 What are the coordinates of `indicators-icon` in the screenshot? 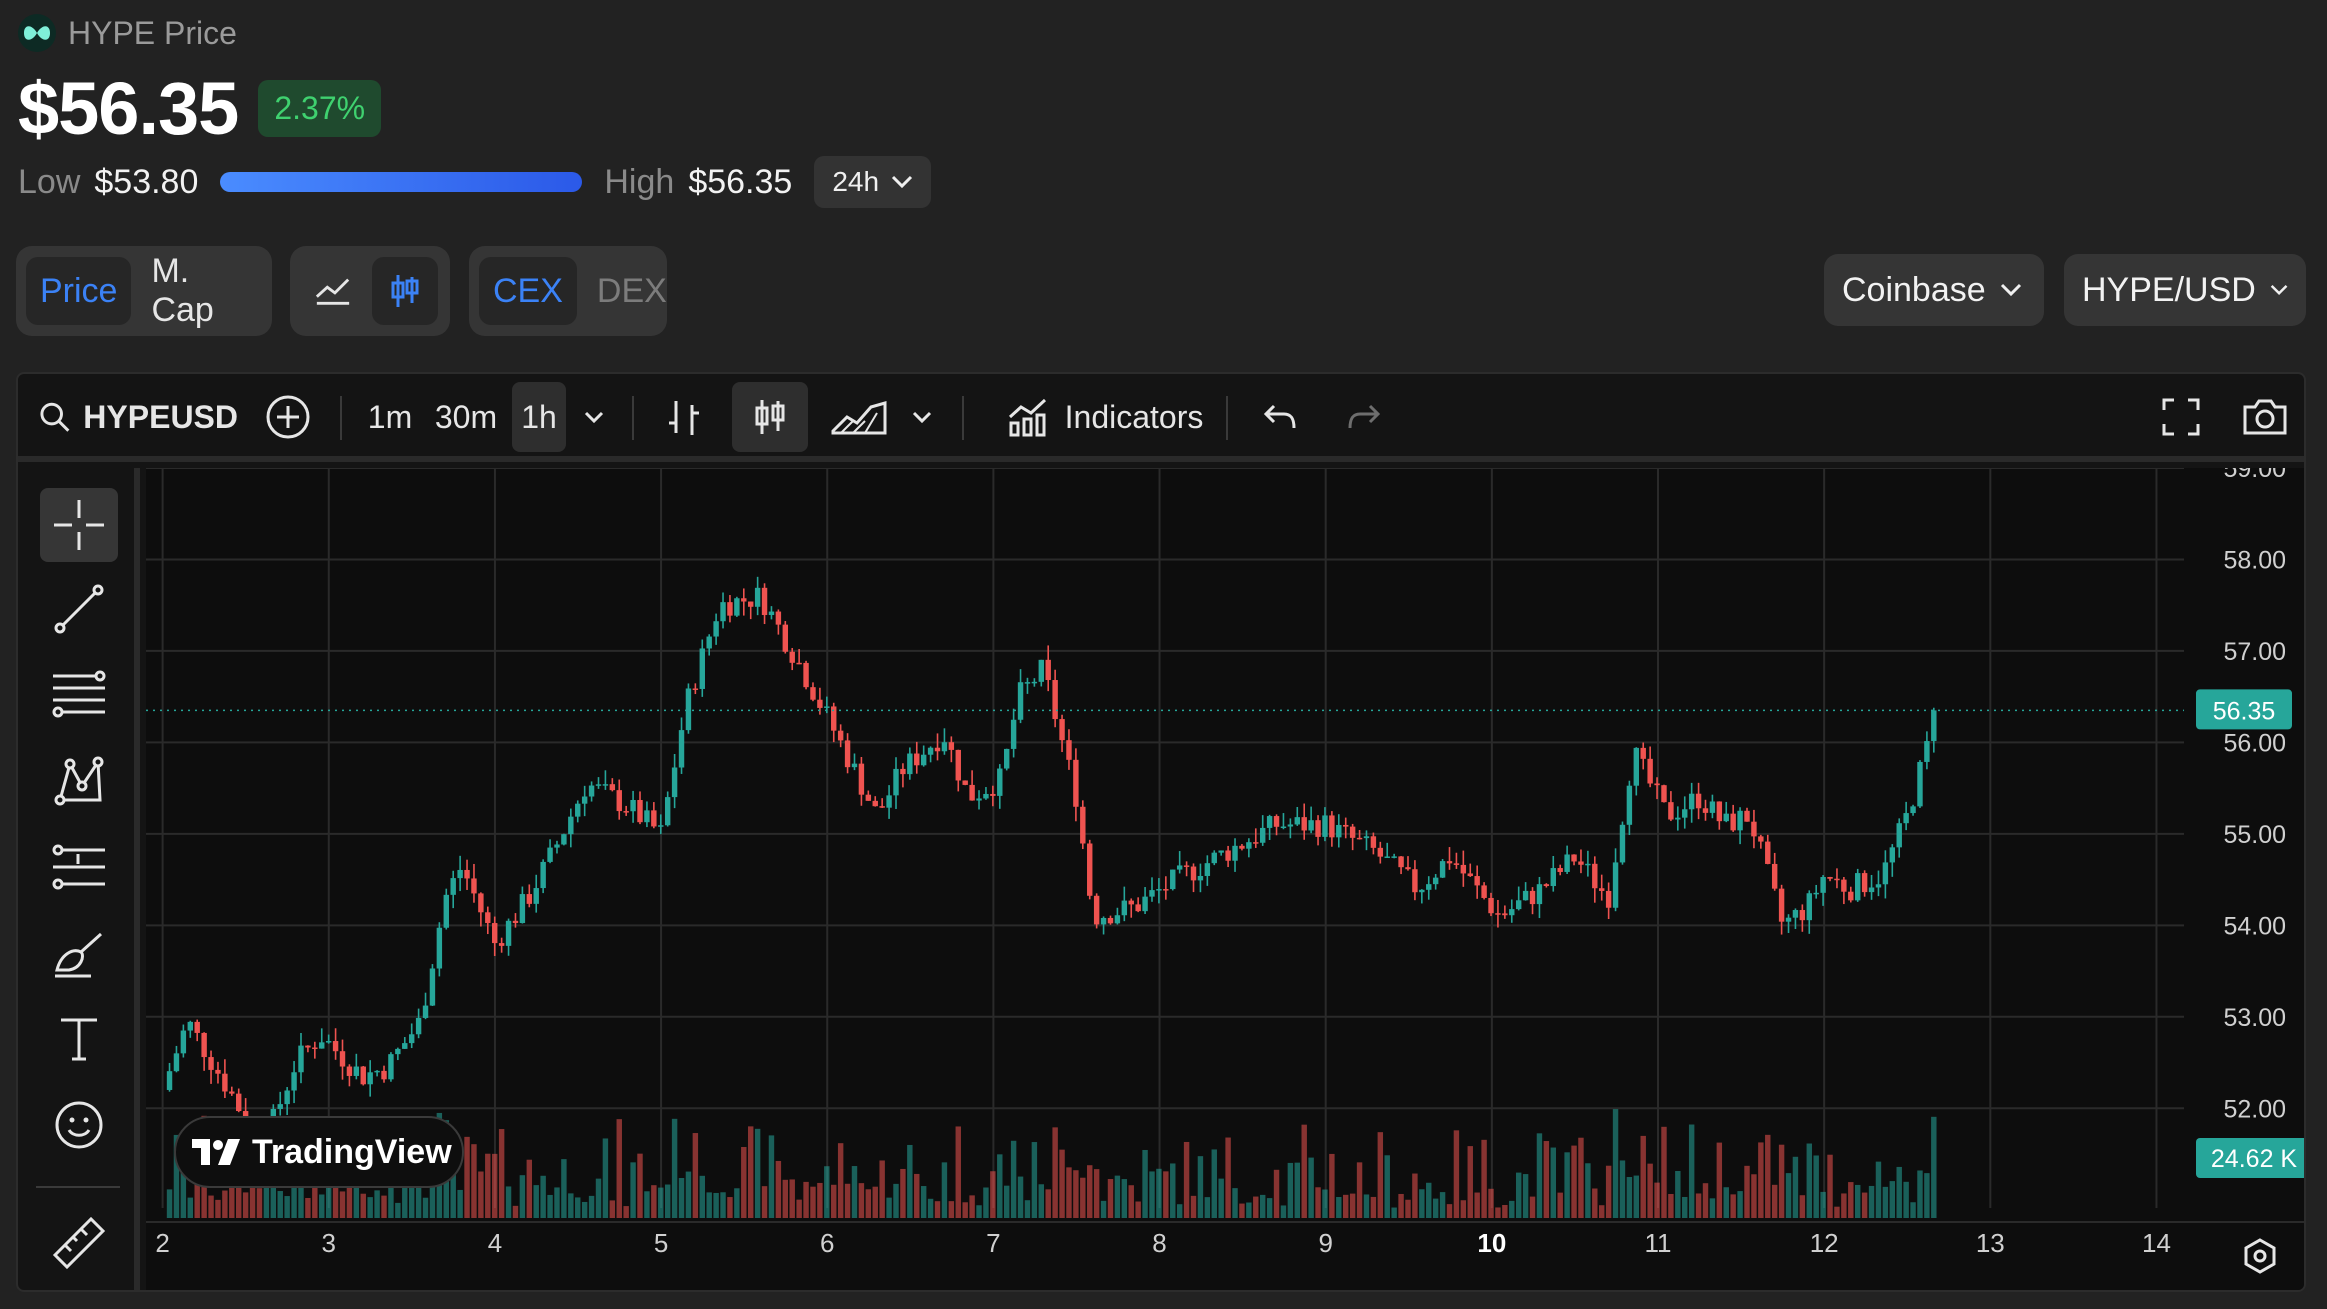 It's located at (1027, 417).